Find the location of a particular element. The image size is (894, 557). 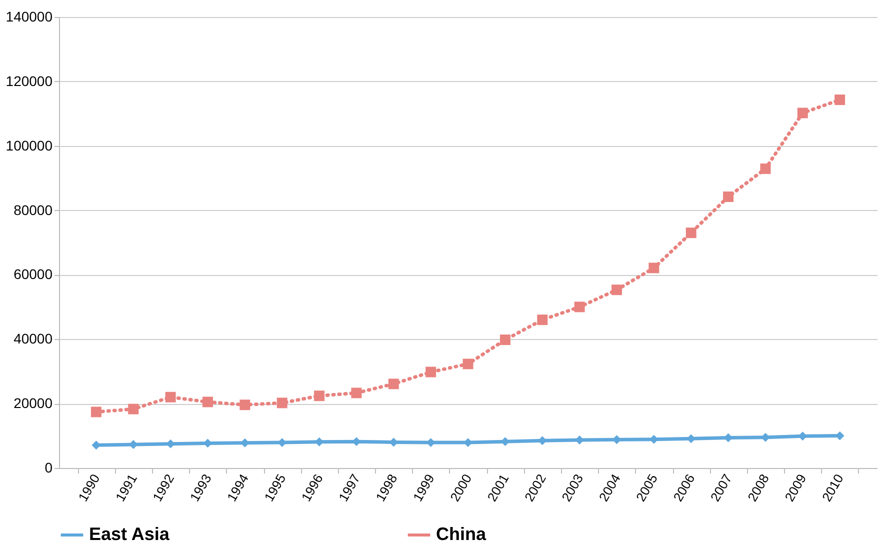

y-tick-label: 0 is located at coordinates (48, 468).